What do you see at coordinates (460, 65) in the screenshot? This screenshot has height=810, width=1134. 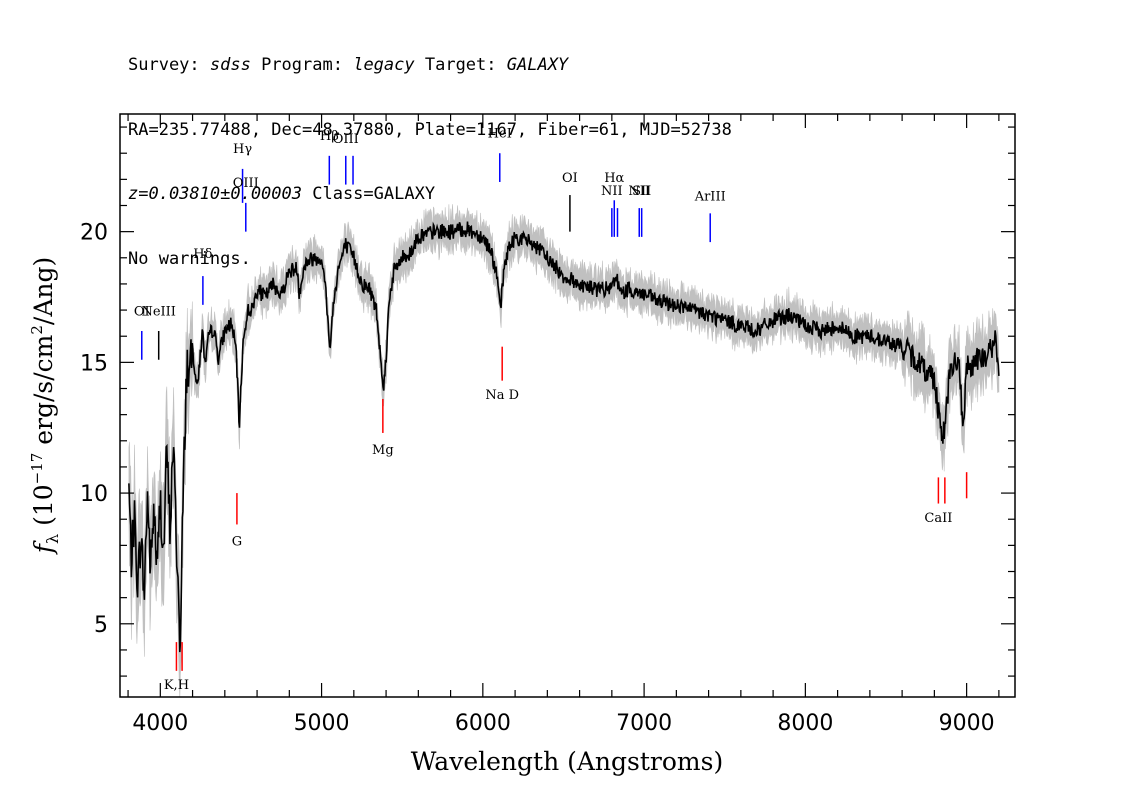 I see `header-line-1-segment: Target:` at bounding box center [460, 65].